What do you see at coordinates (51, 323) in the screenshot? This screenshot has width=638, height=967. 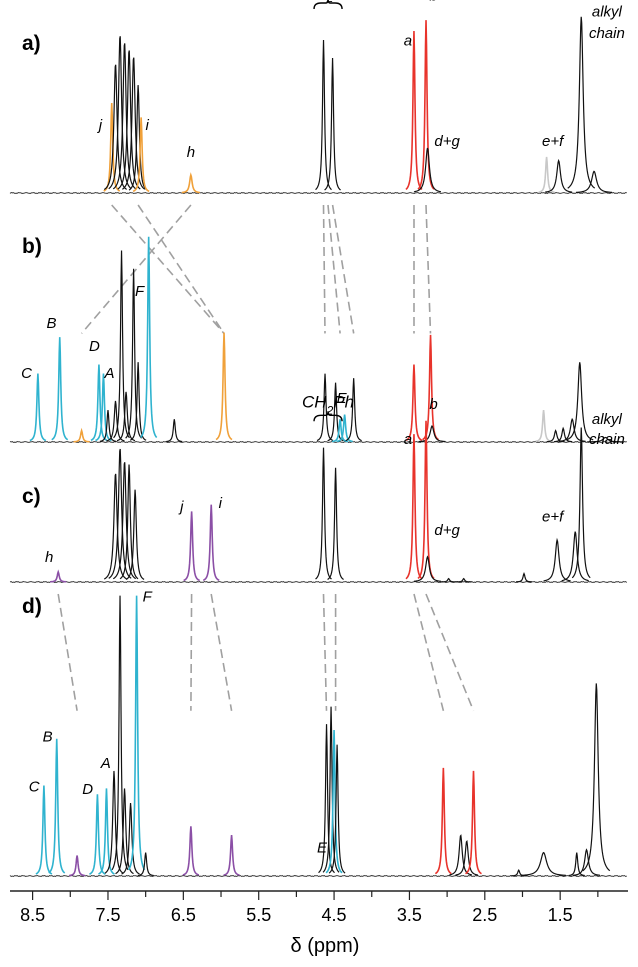 I see `peak-label: B` at bounding box center [51, 323].